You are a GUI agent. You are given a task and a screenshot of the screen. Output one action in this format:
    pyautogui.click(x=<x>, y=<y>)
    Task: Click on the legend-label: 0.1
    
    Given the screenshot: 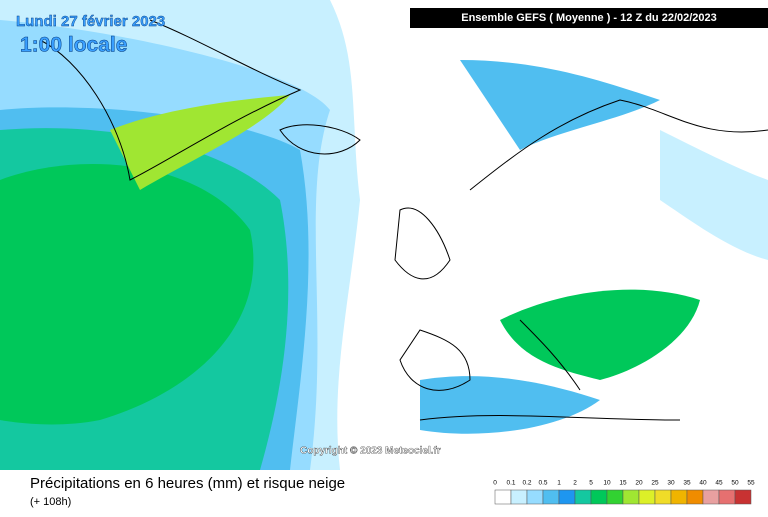 What is the action you would take?
    pyautogui.click(x=510, y=483)
    